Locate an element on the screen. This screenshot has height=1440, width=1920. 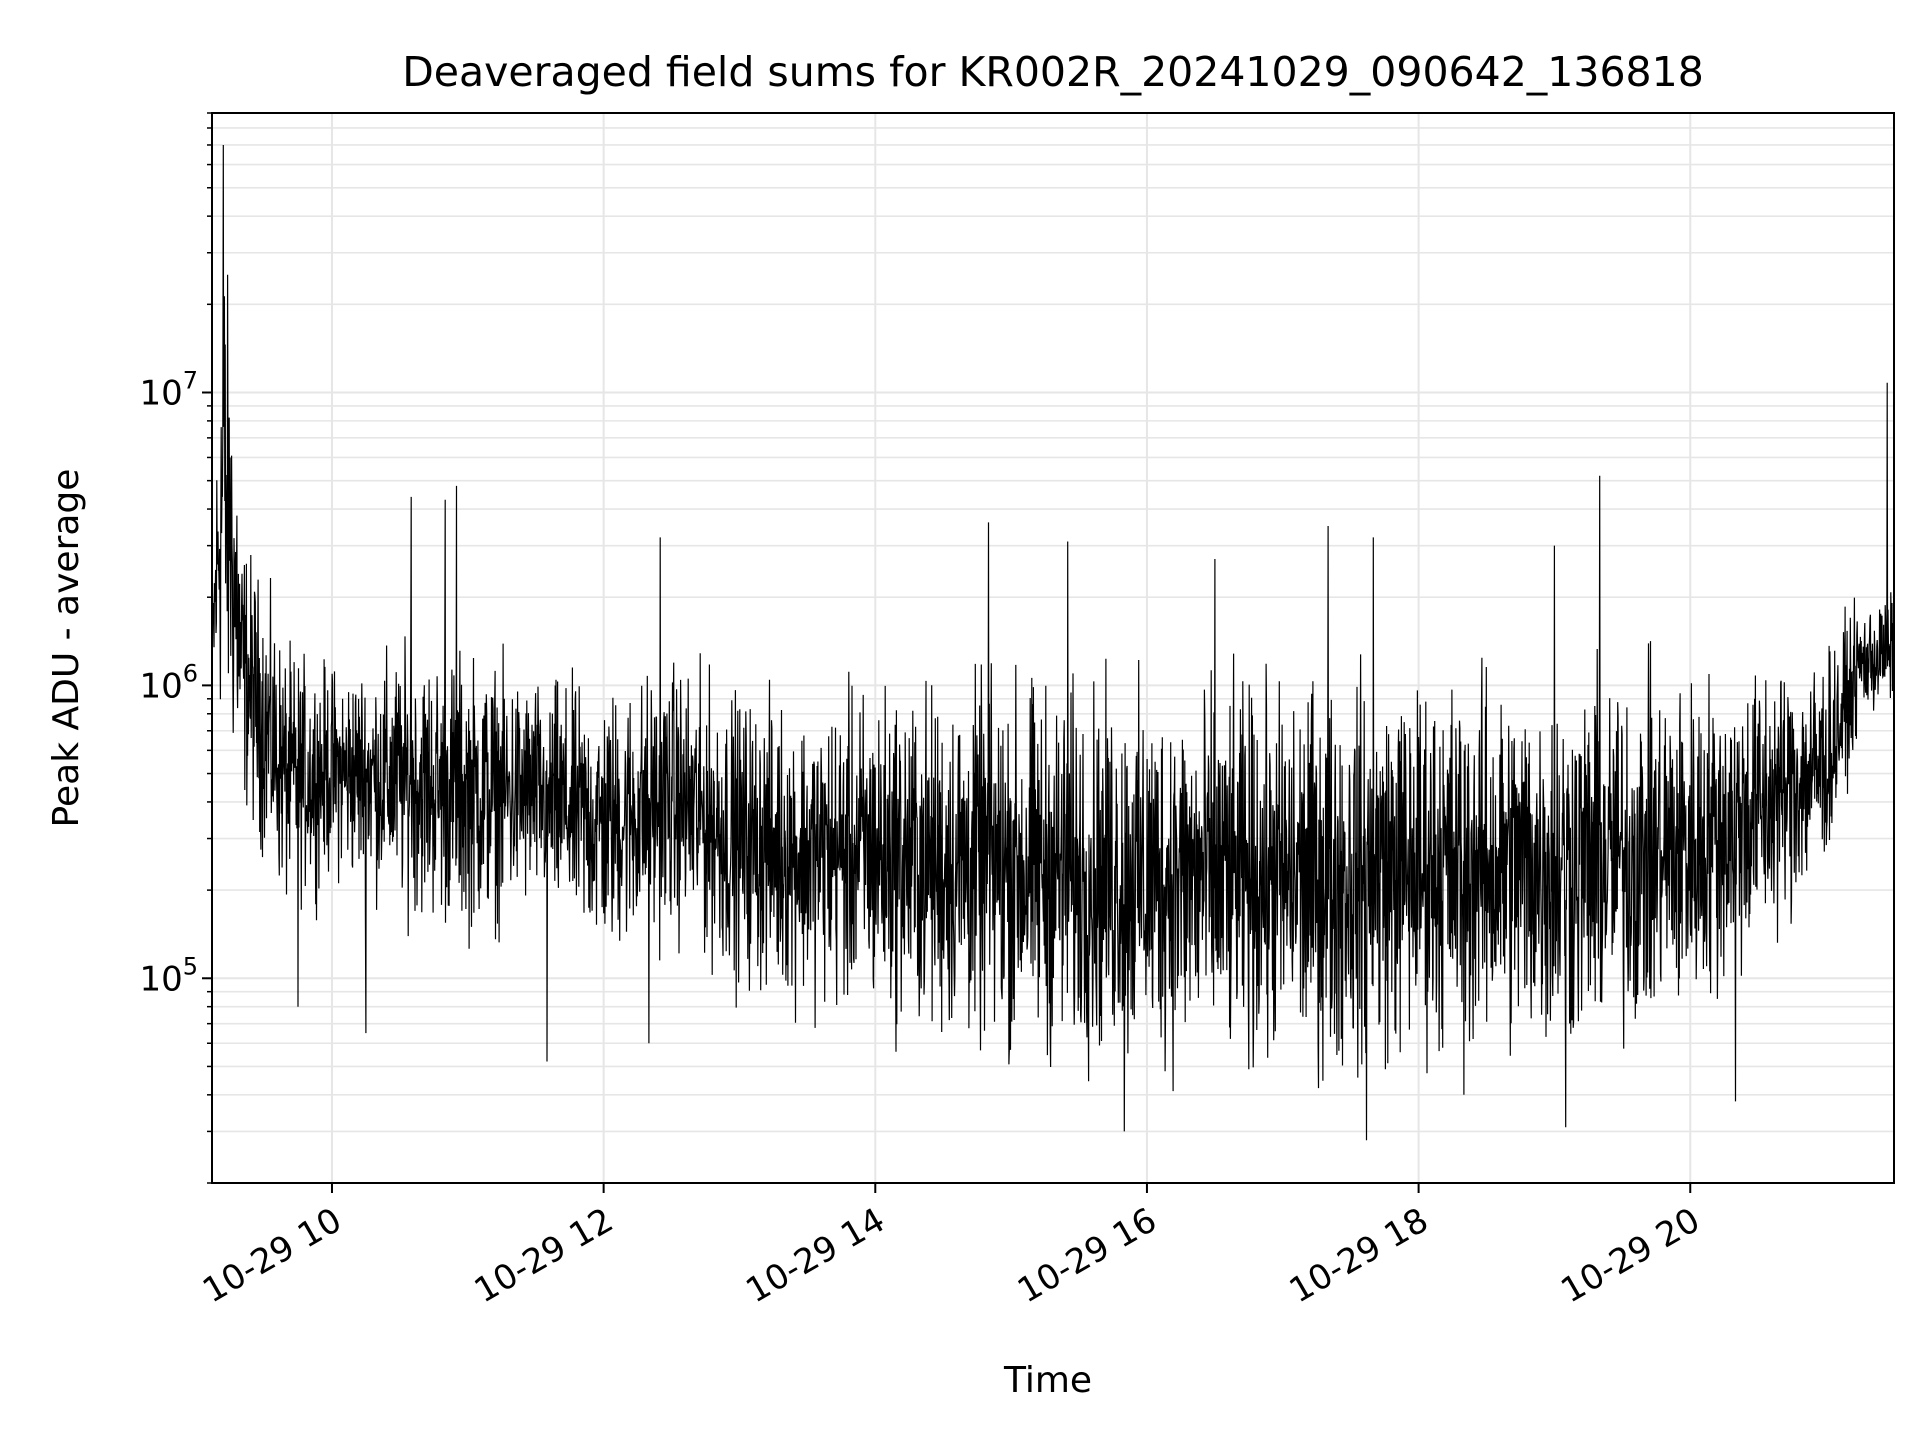
y-axis-label: Peak ADU - average is located at coordinates (66, 648).